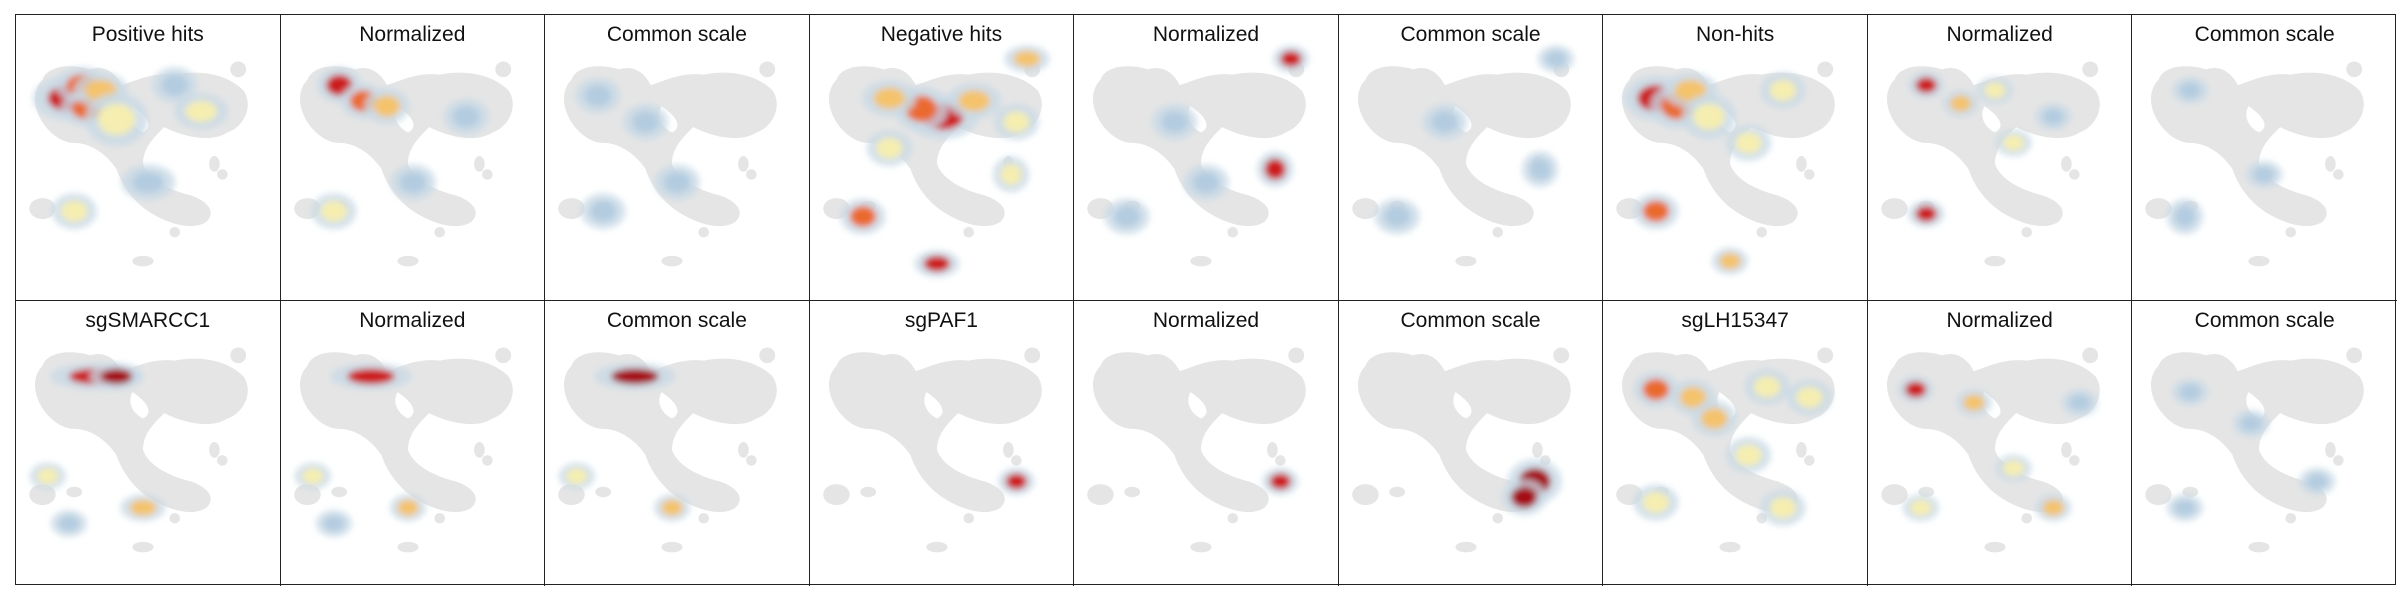  I want to click on panel-6: Common scale, so click(1471, 158).